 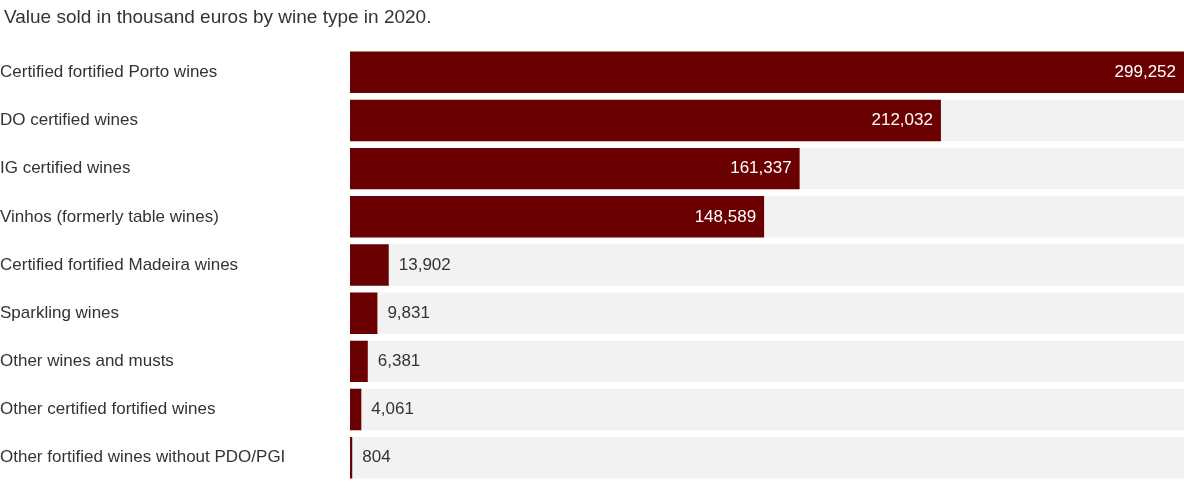 I want to click on y-tick-label: Sparkling wines, so click(x=60, y=312).